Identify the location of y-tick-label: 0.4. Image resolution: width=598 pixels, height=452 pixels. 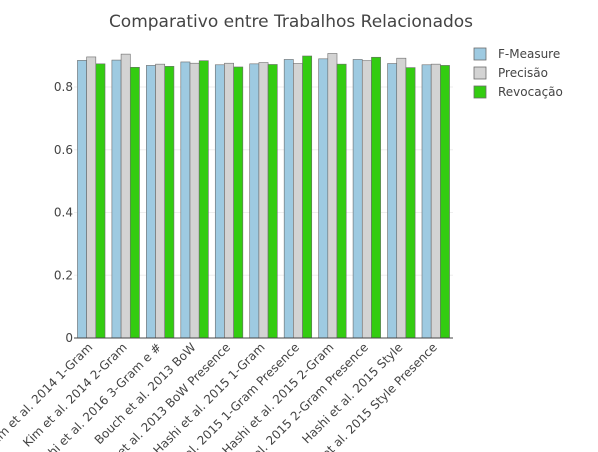
(63, 213).